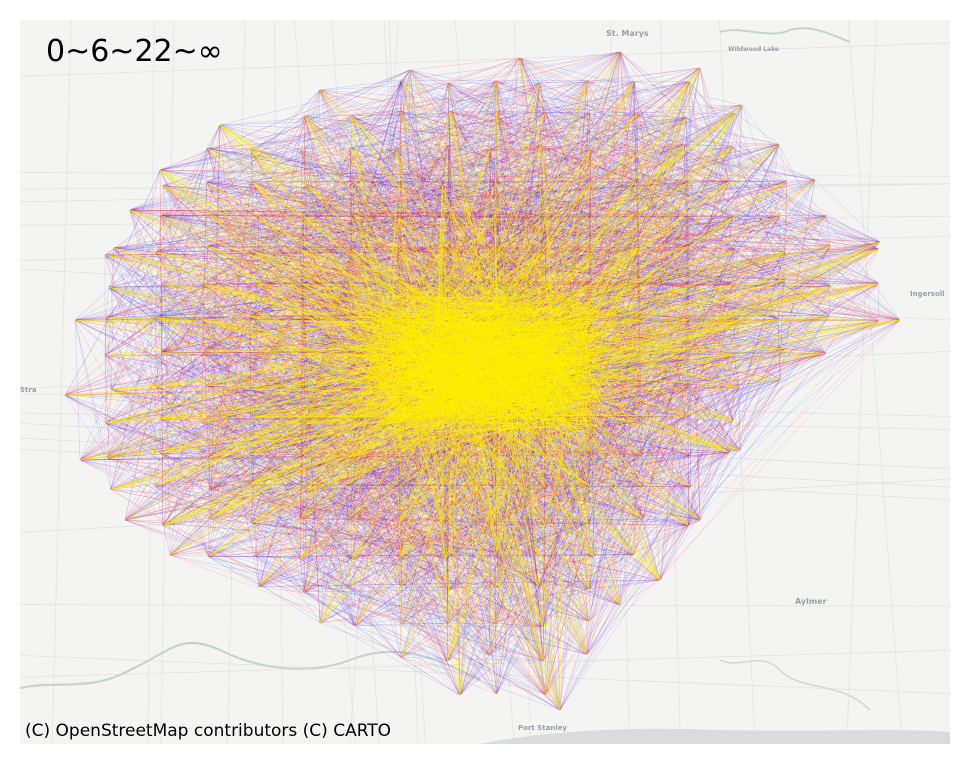 The width and height of the screenshot is (969, 764). What do you see at coordinates (208, 731) in the screenshot?
I see `map-attribution: (C) OpenStreetMap contributors (C) CARTO` at bounding box center [208, 731].